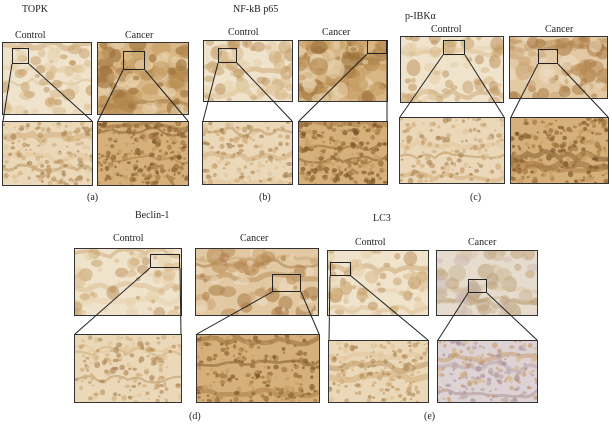  Describe the element at coordinates (248, 71) in the screenshot. I see `panel-b-control-image` at that location.